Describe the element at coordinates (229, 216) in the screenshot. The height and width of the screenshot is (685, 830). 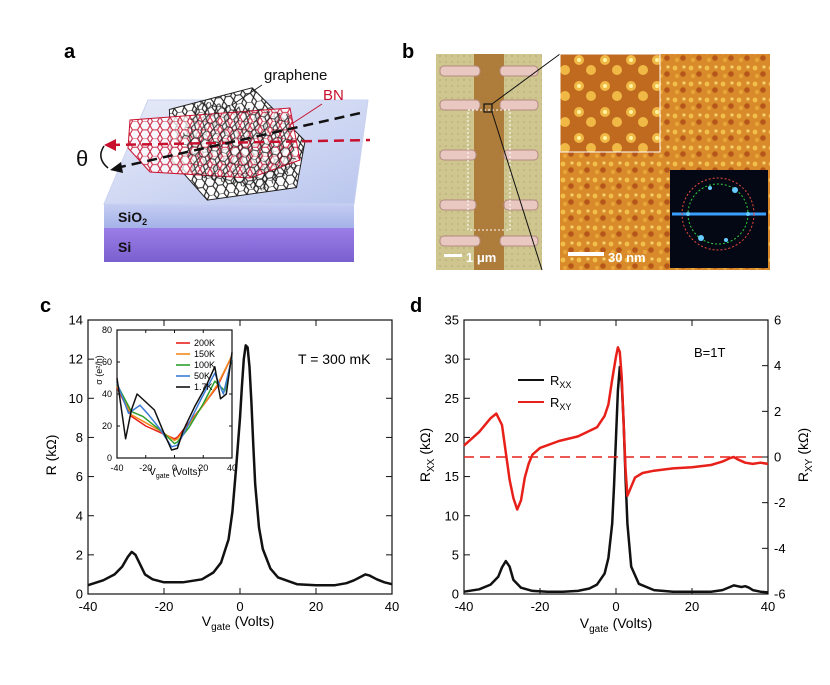
I see `sio2-layer` at that location.